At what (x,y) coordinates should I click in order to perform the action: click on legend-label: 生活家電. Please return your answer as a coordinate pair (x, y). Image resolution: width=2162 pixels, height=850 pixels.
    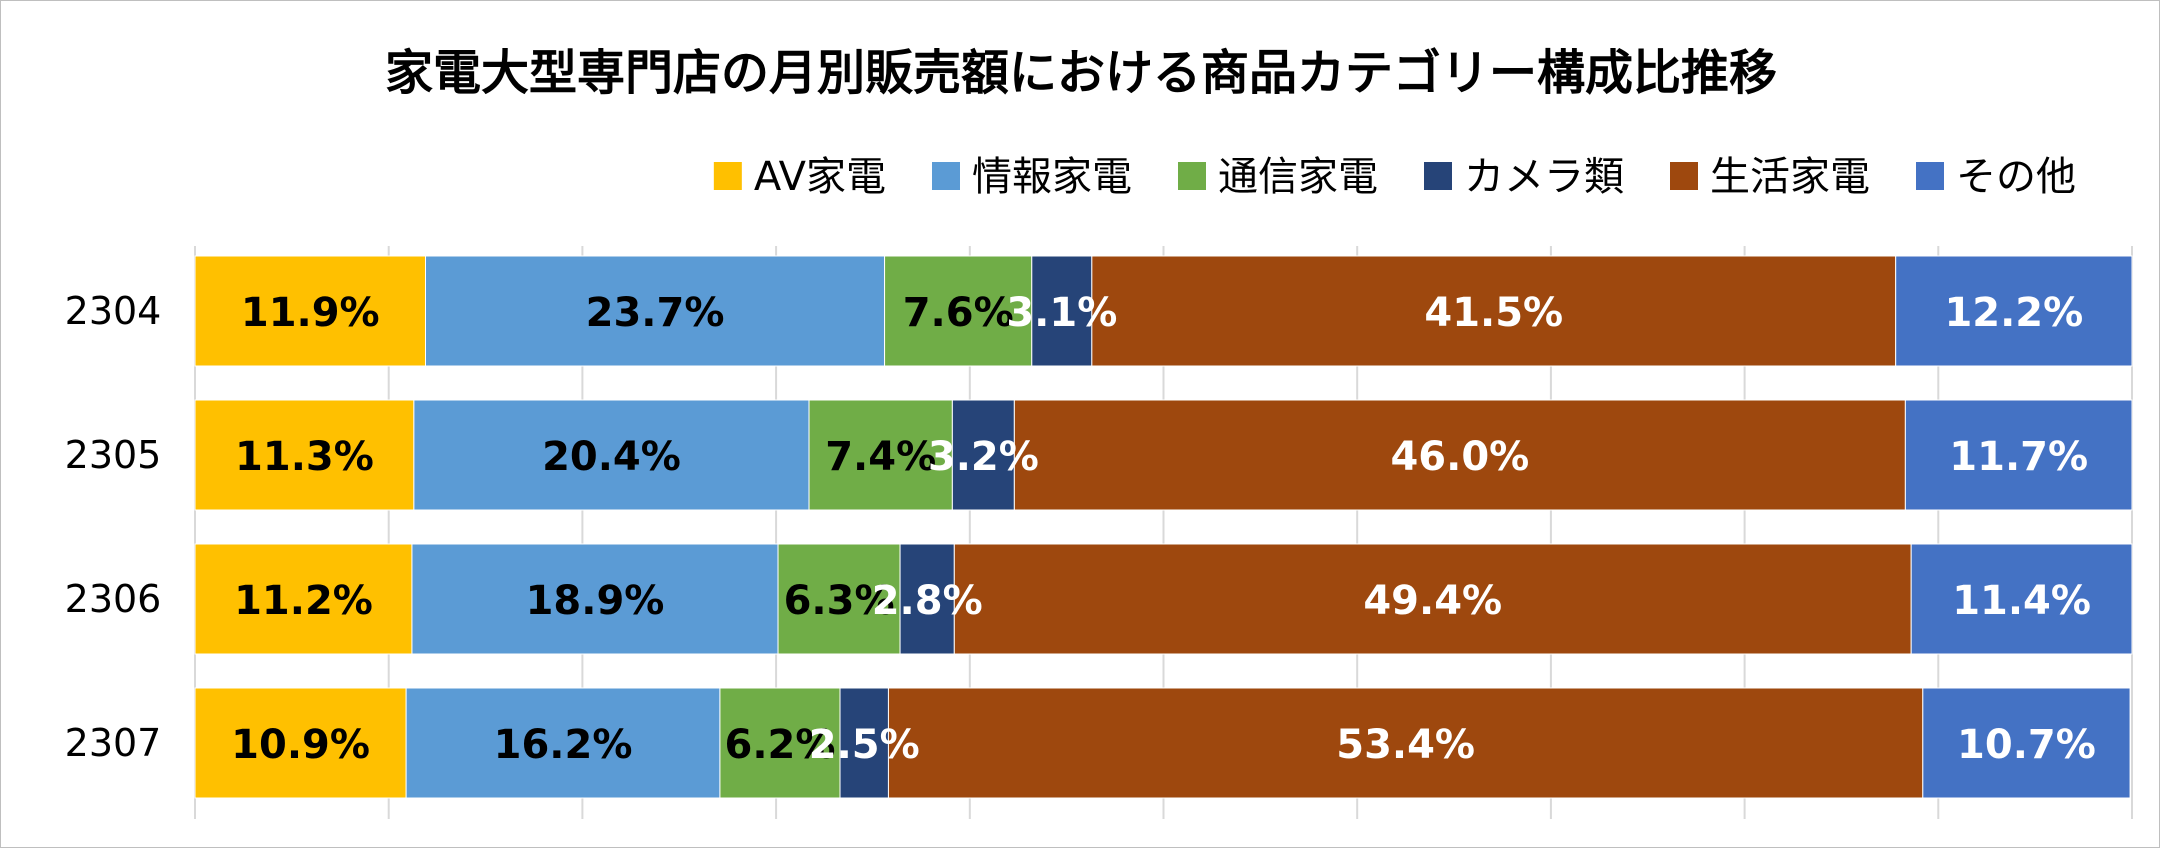
    Looking at the image, I should click on (1790, 177).